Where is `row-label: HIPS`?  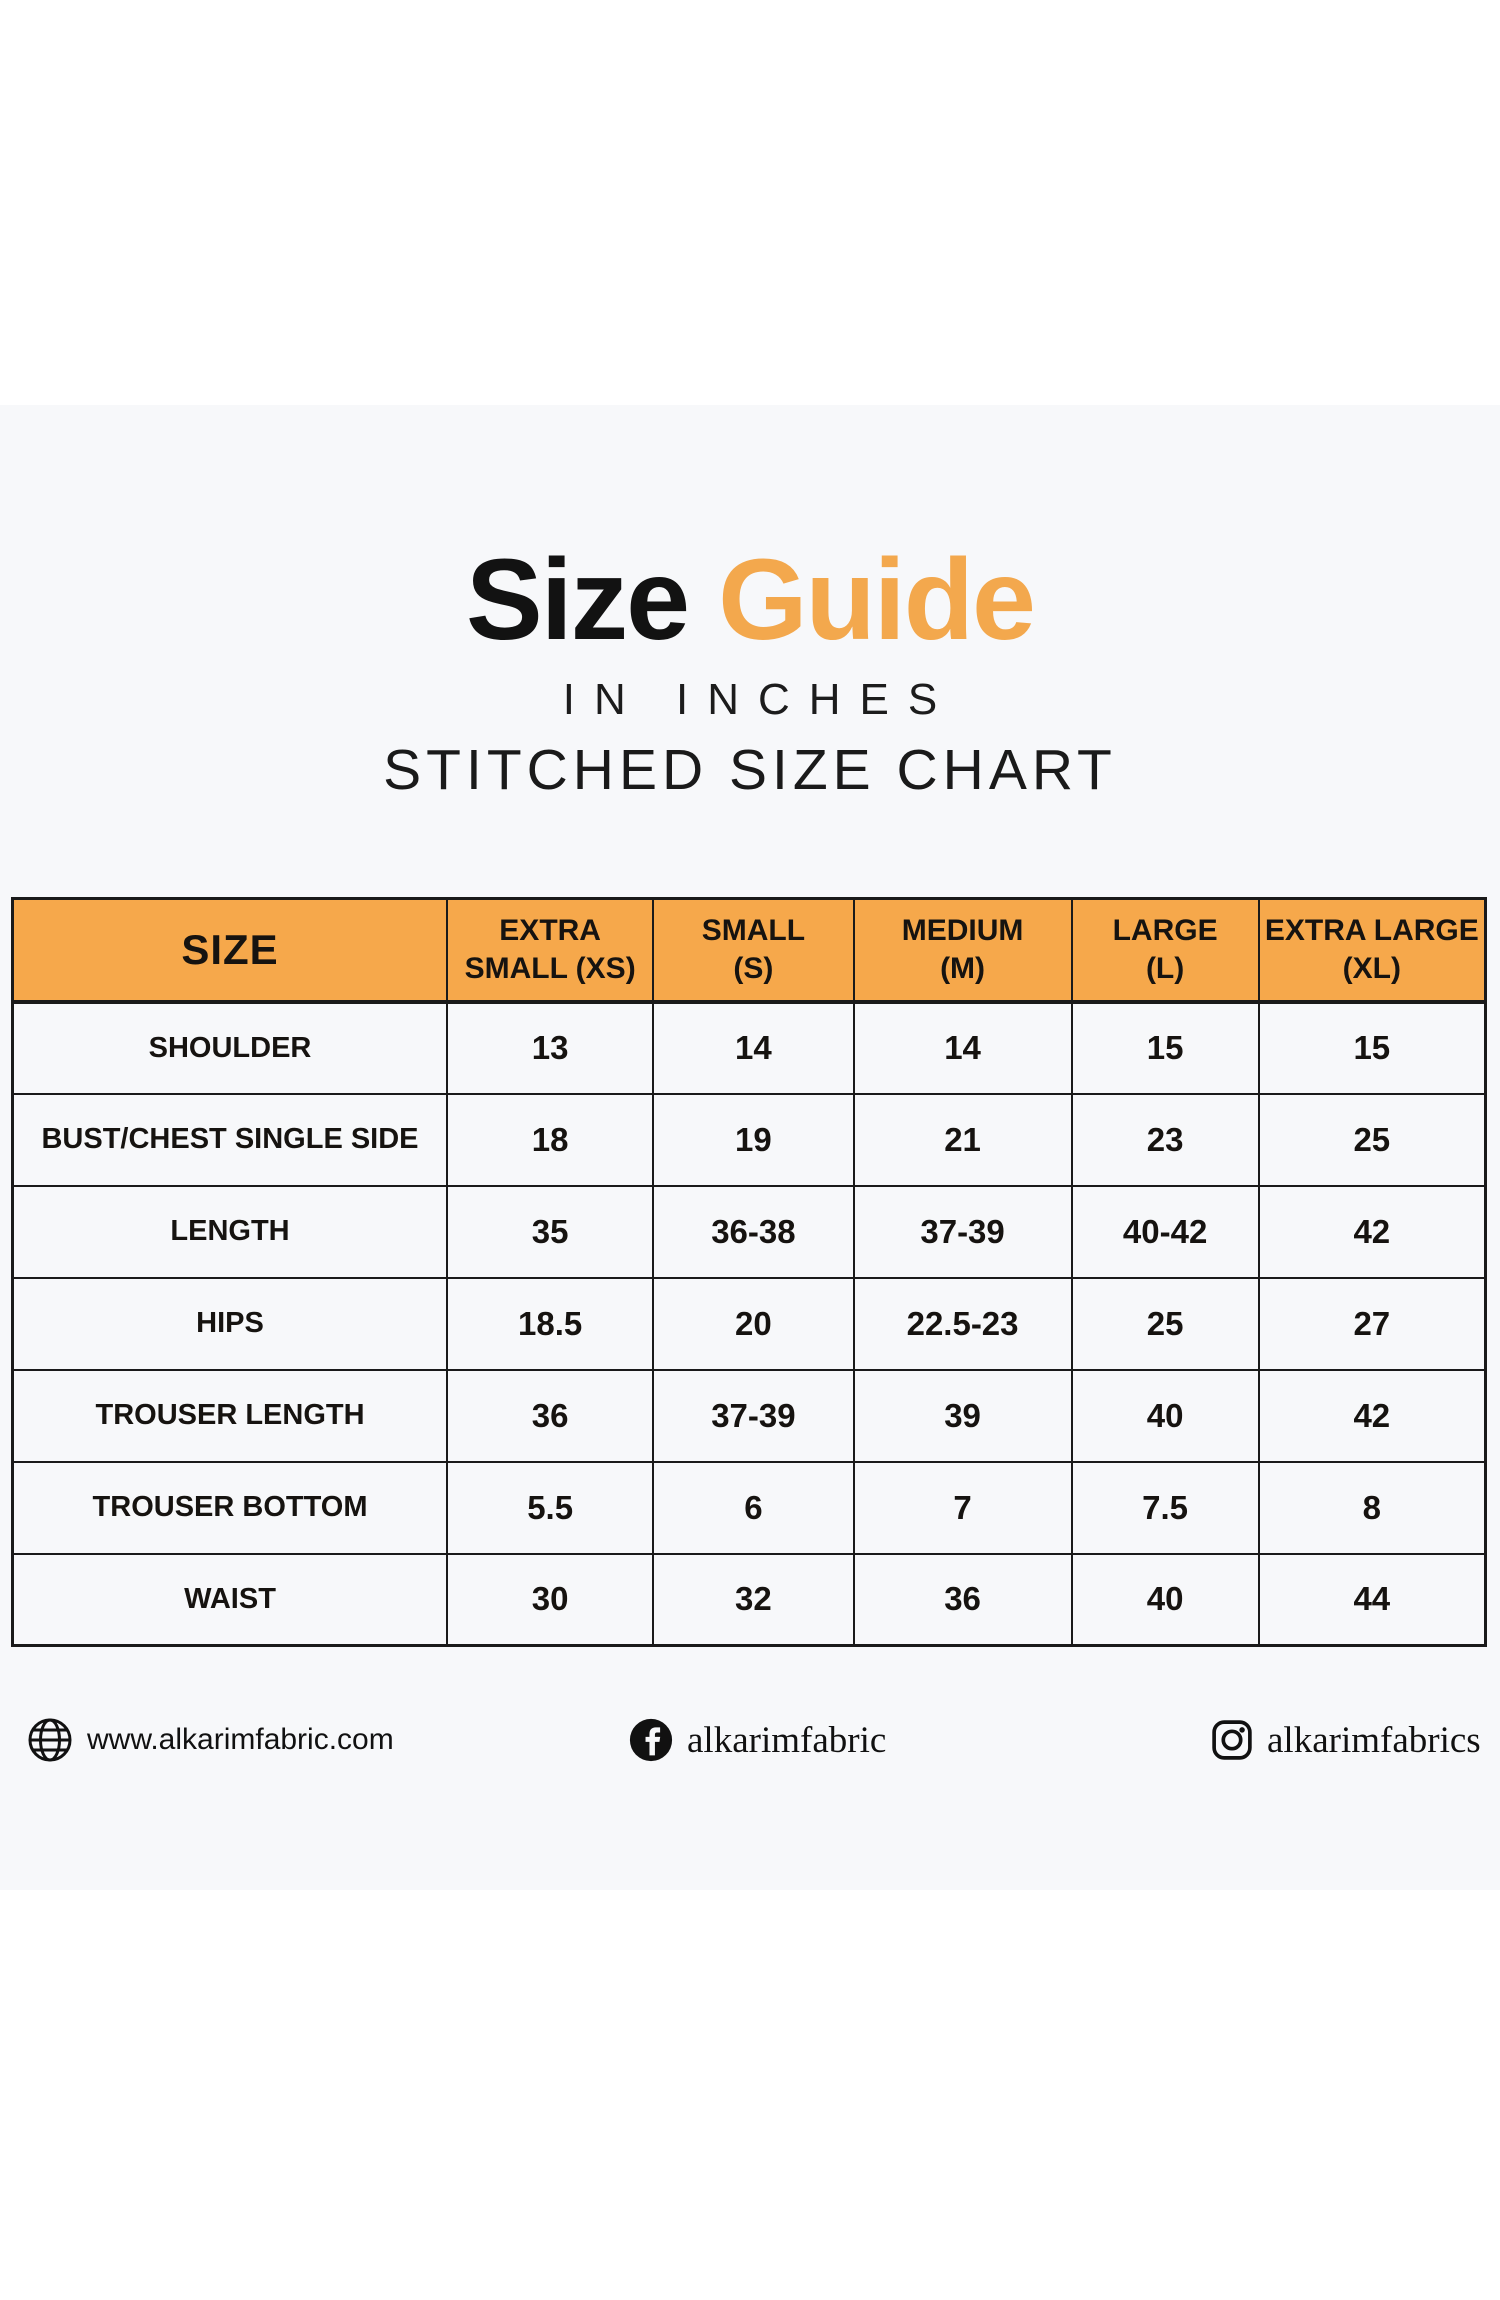
row-label: HIPS is located at coordinates (230, 1323).